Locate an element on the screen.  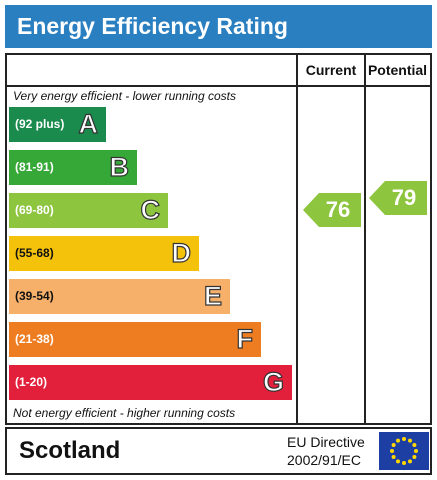
band-f: (21-38) F is located at coordinates (135, 339).